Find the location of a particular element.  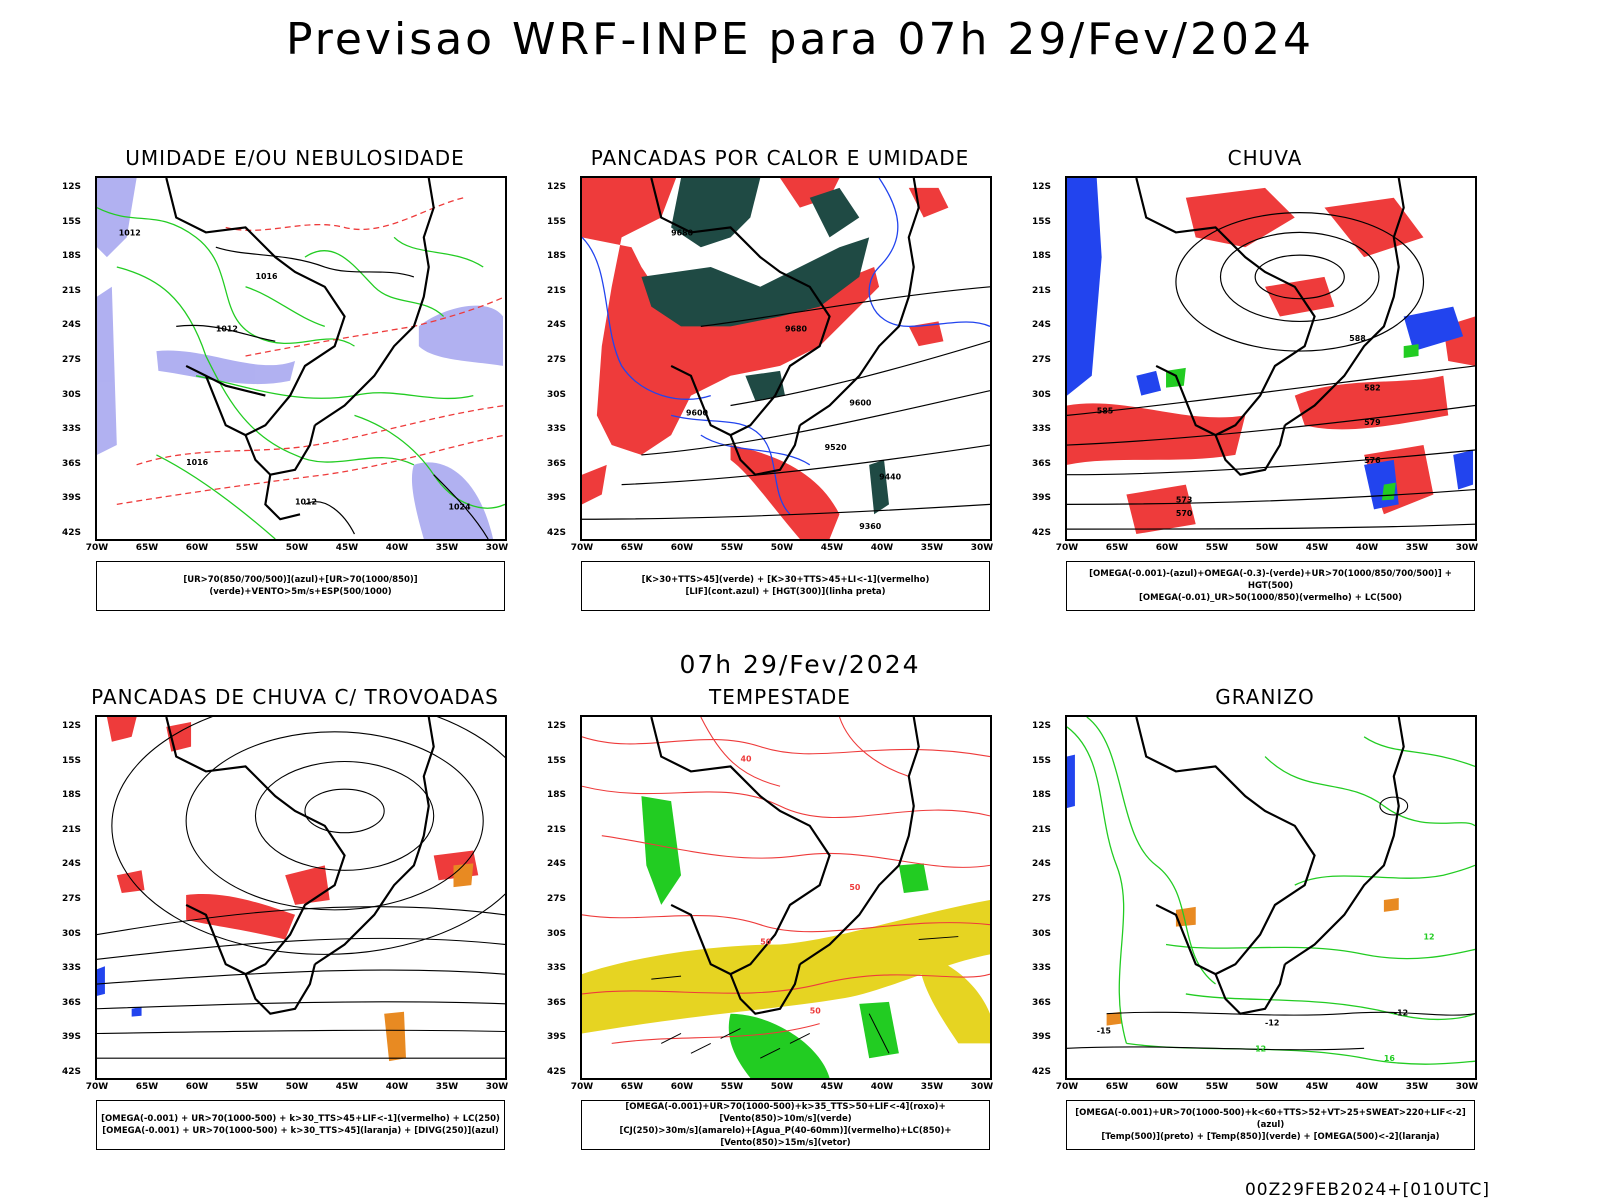

fill-orange is located at coordinates (429, 962).